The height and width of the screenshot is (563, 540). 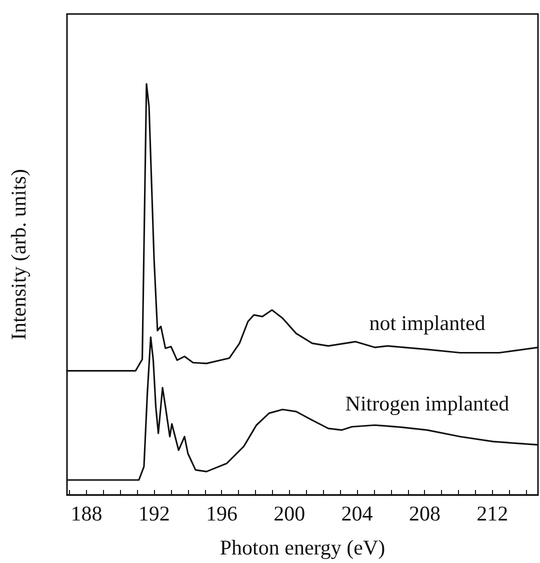 What do you see at coordinates (222, 514) in the screenshot?
I see `x-tick-label: 196` at bounding box center [222, 514].